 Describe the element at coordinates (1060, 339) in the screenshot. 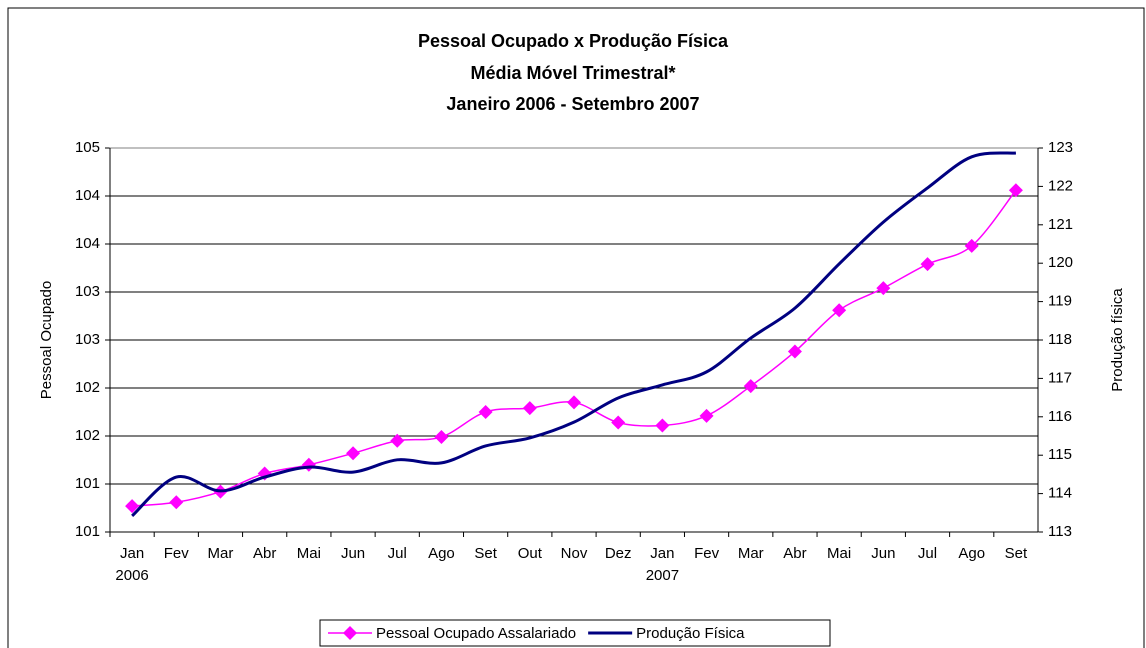

I see `y2-tick-label: 118` at that location.